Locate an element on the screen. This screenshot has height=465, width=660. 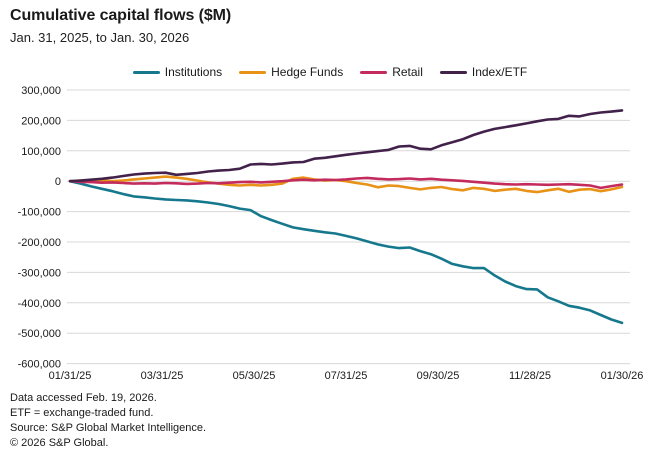
series-line-index-etf is located at coordinates (346, 146).